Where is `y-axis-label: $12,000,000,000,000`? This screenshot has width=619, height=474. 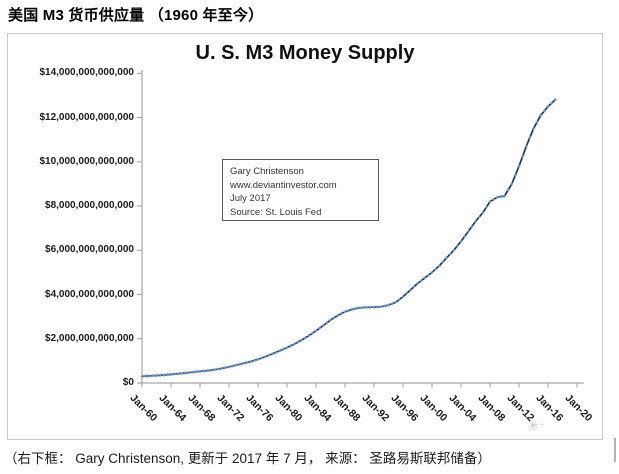 y-axis-label: $12,000,000,000,000 is located at coordinates (86, 117).